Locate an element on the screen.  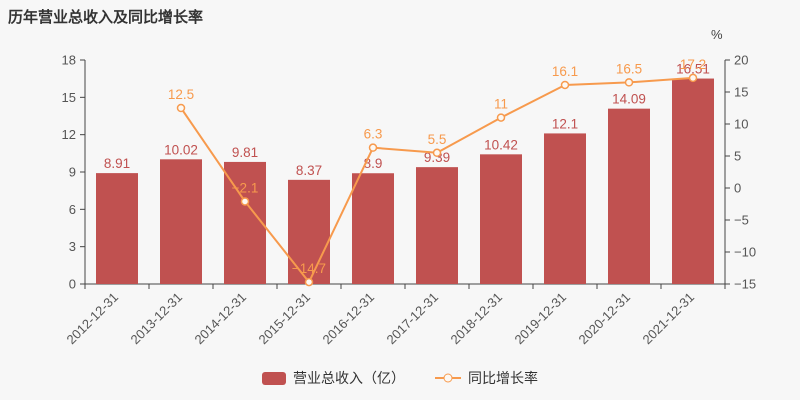
svg-text: 3 is located at coordinates (72, 246).